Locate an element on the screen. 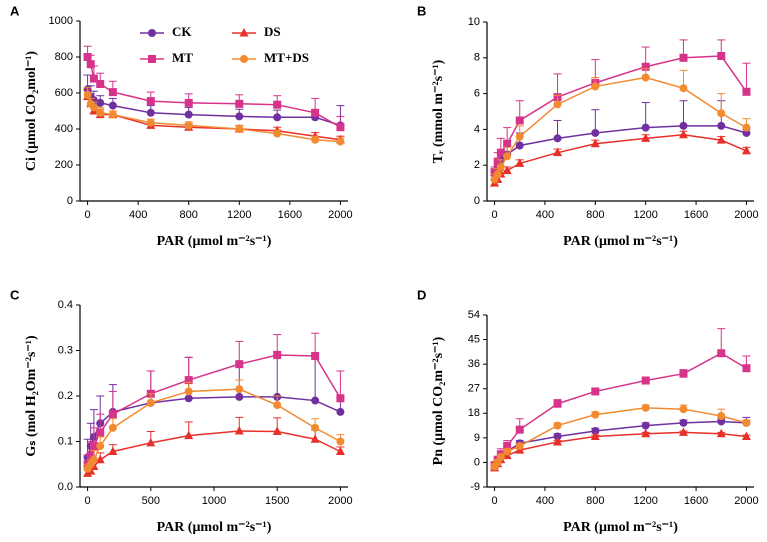  y-tick-label: 600 is located at coordinates (64, 93).